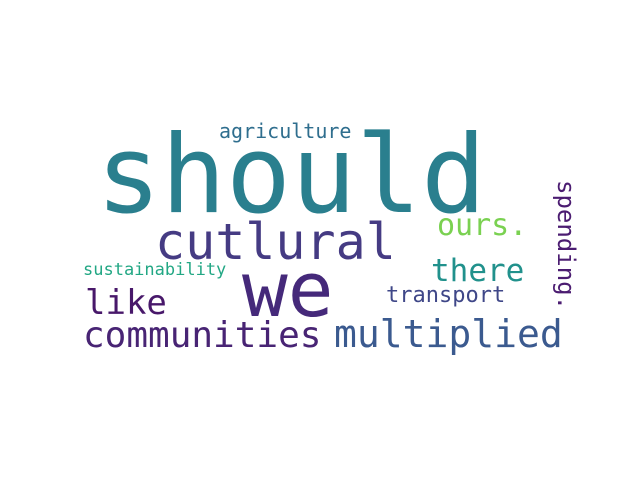 The height and width of the screenshot is (480, 640). What do you see at coordinates (448, 334) in the screenshot?
I see `word-multiplied: multiplied` at bounding box center [448, 334].